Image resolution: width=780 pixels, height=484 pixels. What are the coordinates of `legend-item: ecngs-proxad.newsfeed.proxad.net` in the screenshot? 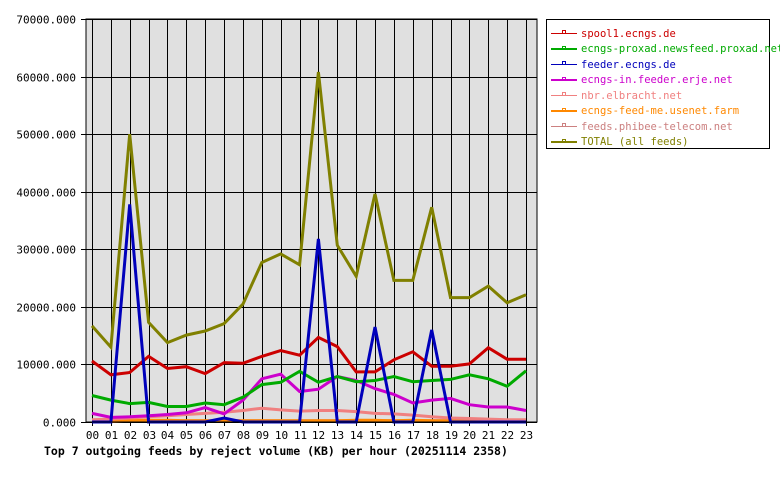 It's located at (665, 50).